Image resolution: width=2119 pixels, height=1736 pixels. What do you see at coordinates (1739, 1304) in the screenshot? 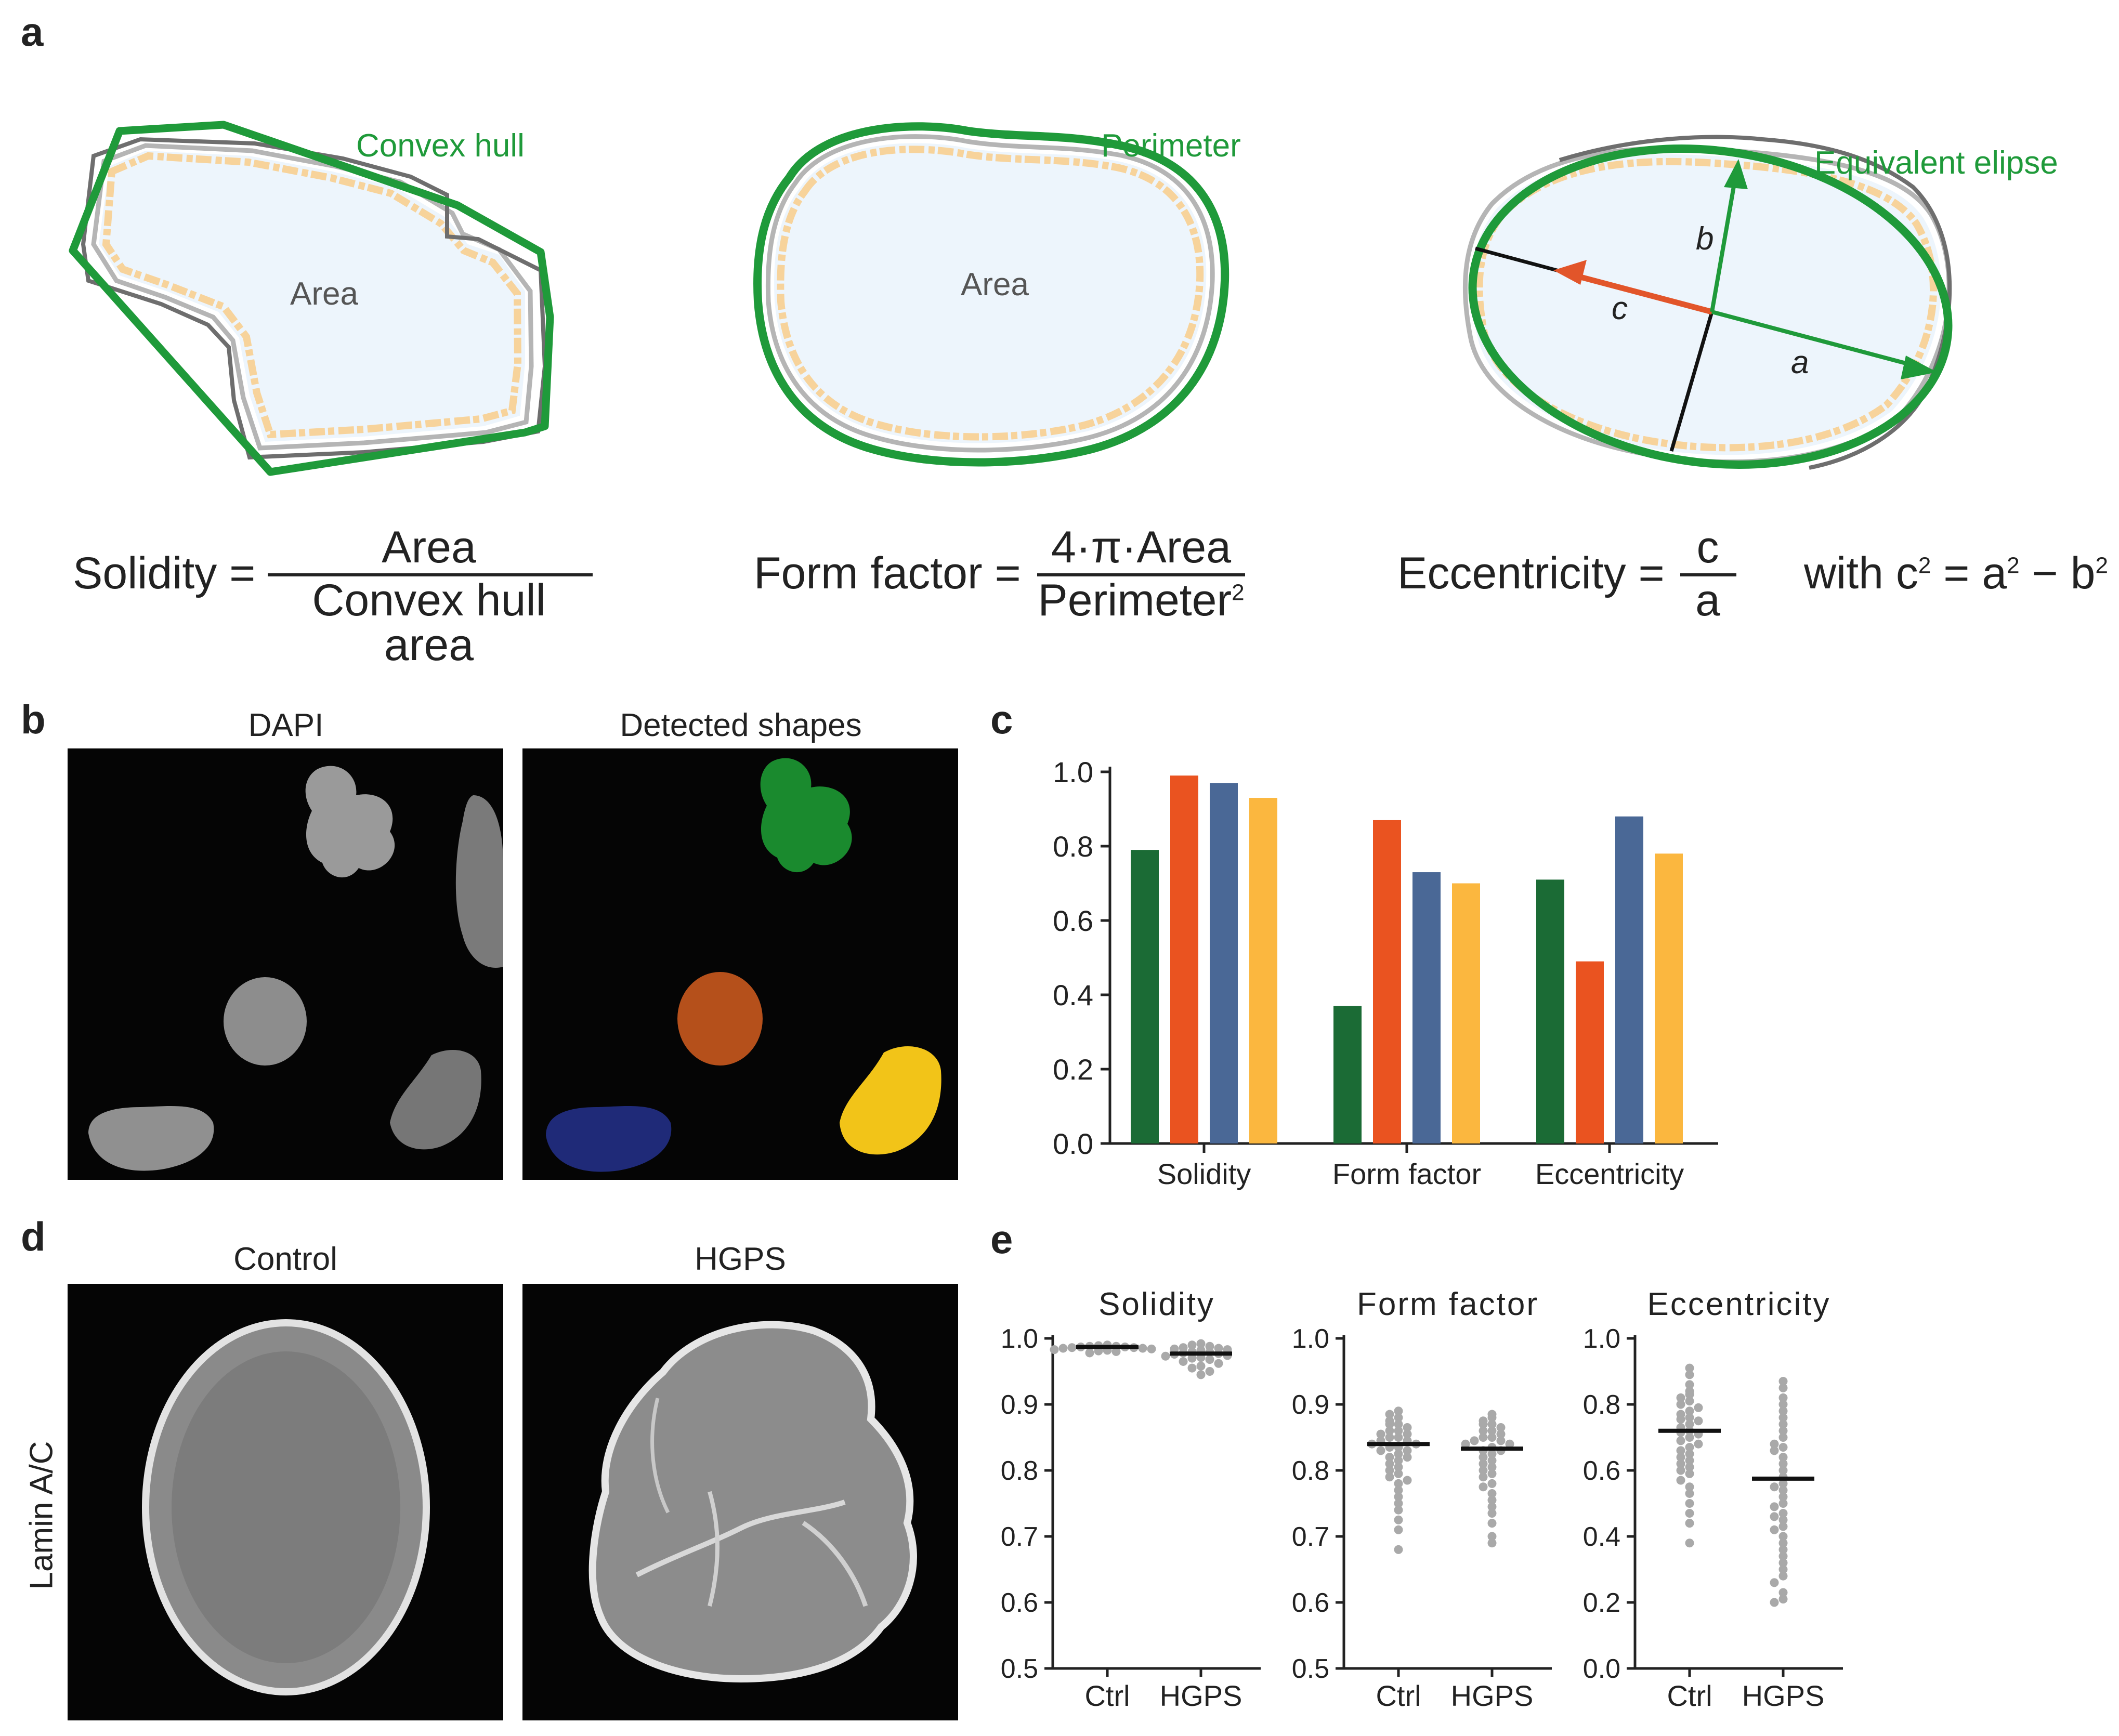
I see `dot-plot-title: Eccentricity` at bounding box center [1739, 1304].